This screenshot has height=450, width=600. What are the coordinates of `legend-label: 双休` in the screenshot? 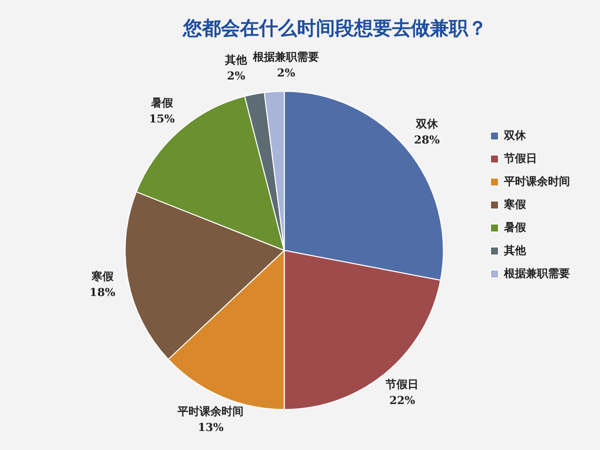 It's located at (515, 135).